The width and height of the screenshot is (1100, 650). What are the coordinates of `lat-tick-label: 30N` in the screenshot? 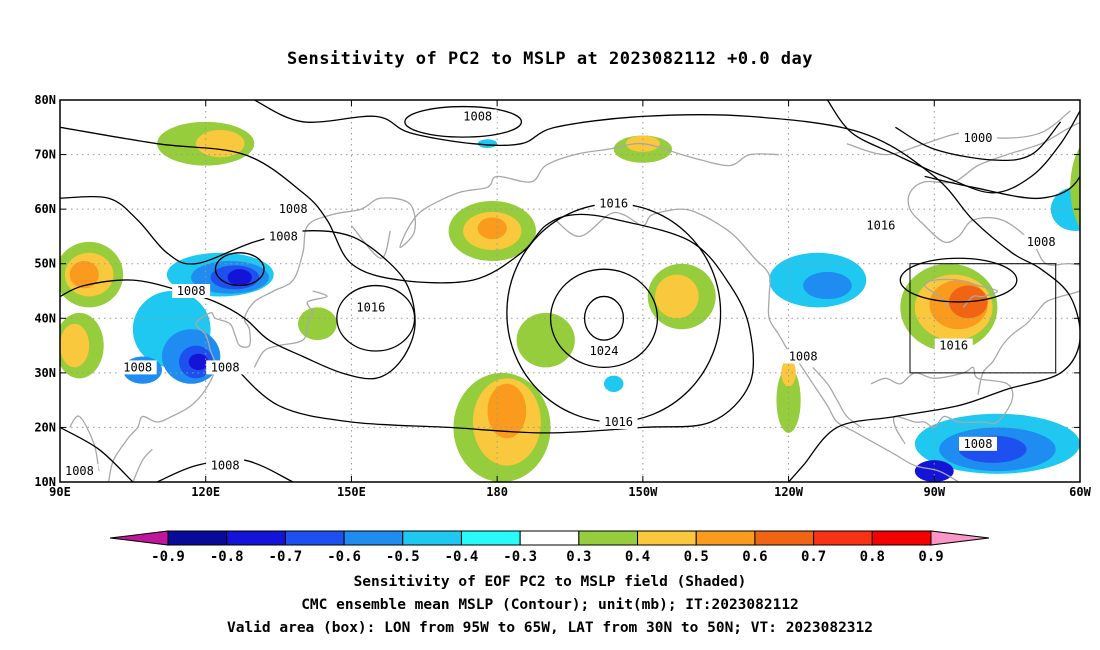 It's located at (45, 373).